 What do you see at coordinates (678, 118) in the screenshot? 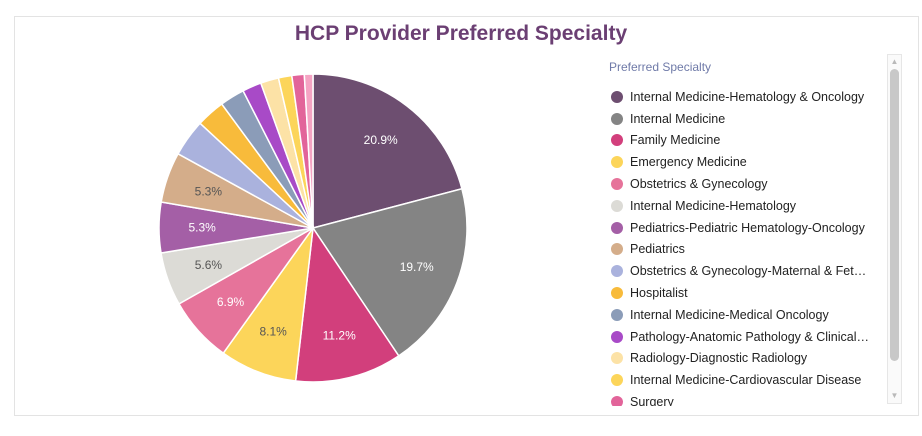
I see `legend-label: Internal Medicine` at bounding box center [678, 118].